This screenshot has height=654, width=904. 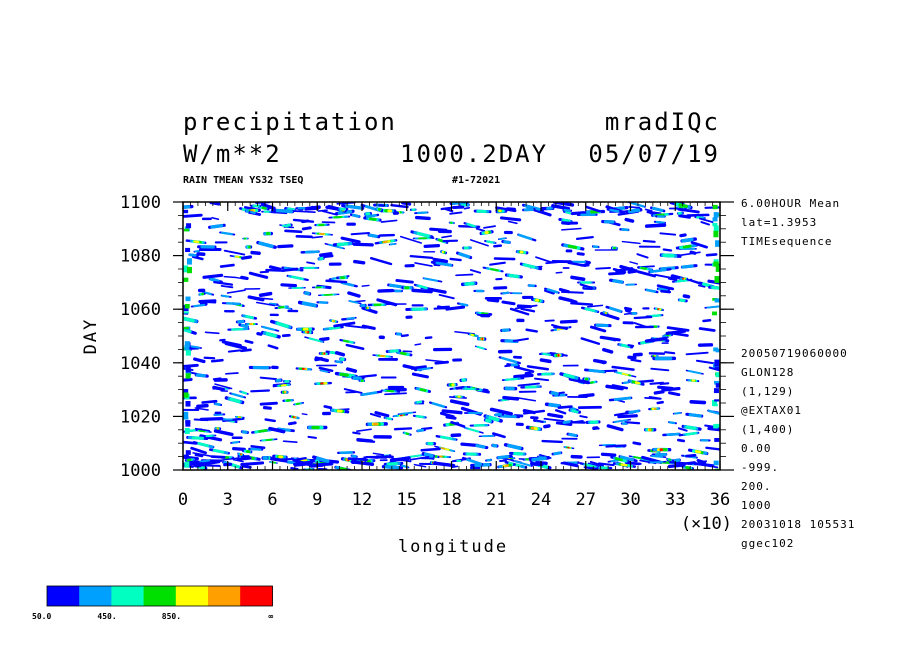 I want to click on precip-edge-cell, so click(x=187, y=344).